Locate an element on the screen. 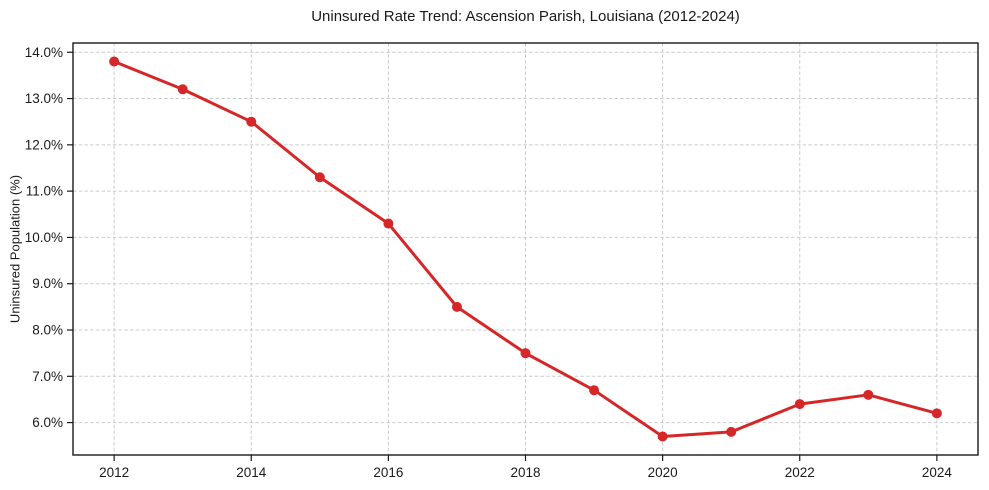  x-tick-label: 2016 is located at coordinates (388, 472).